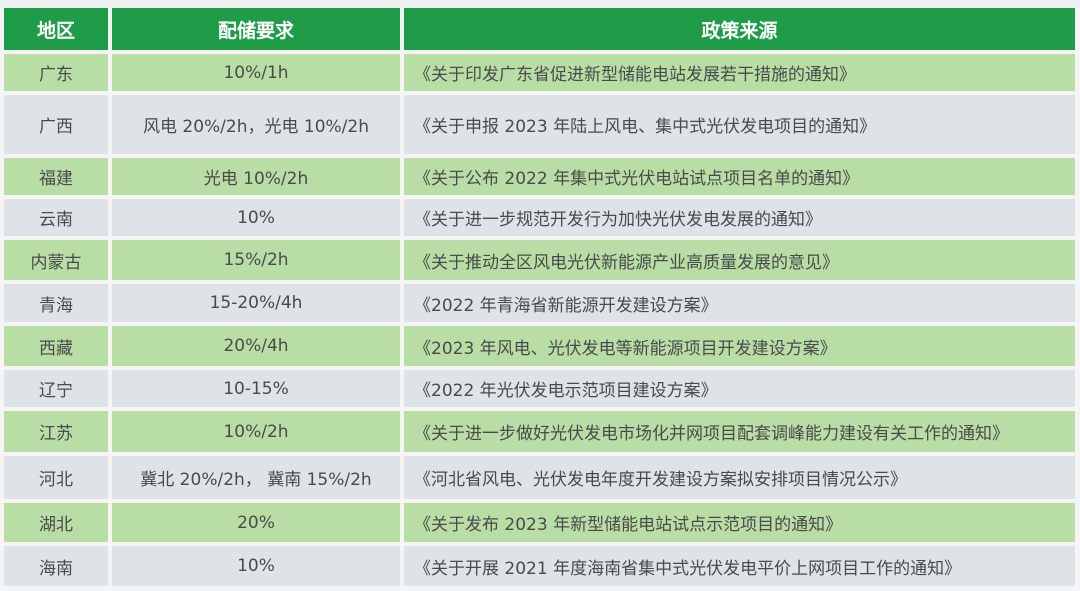 The height and width of the screenshot is (591, 1080). I want to click on requirement-cell: 20%/4h, so click(256, 346).